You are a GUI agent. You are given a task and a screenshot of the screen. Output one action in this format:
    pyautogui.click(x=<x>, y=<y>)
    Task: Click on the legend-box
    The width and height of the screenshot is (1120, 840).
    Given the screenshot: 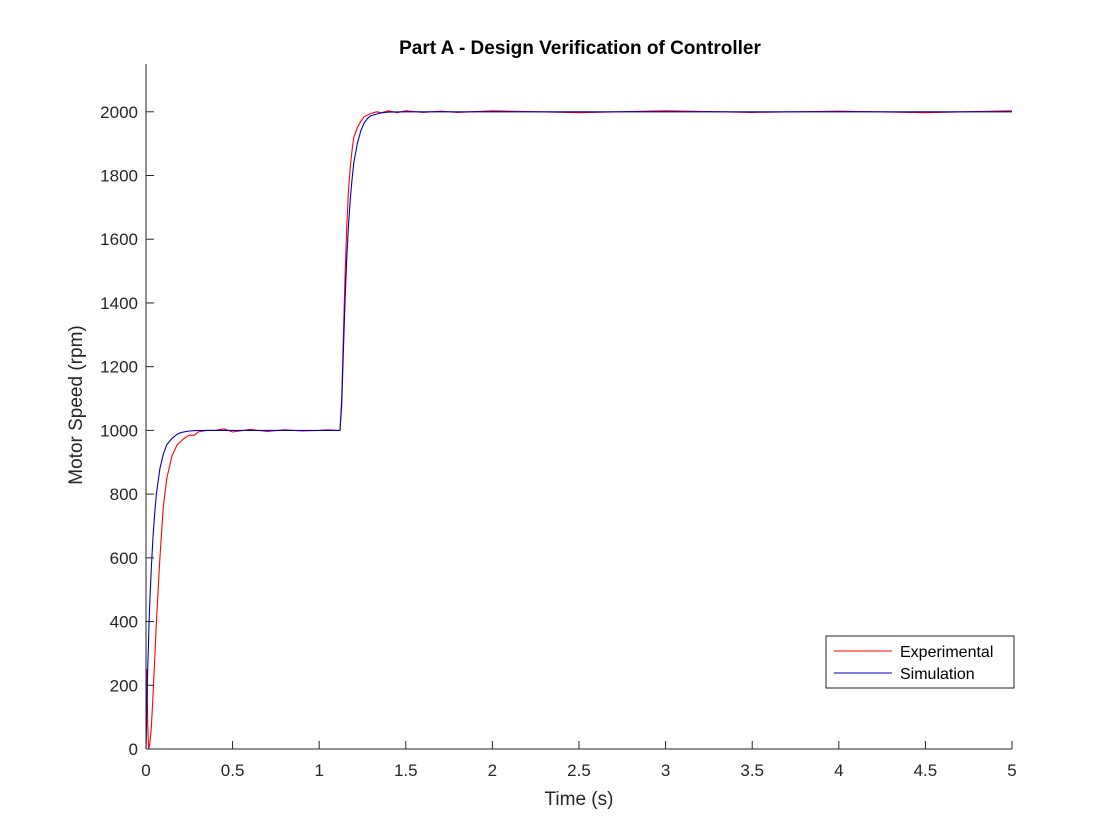 What is the action you would take?
    pyautogui.click(x=920, y=662)
    